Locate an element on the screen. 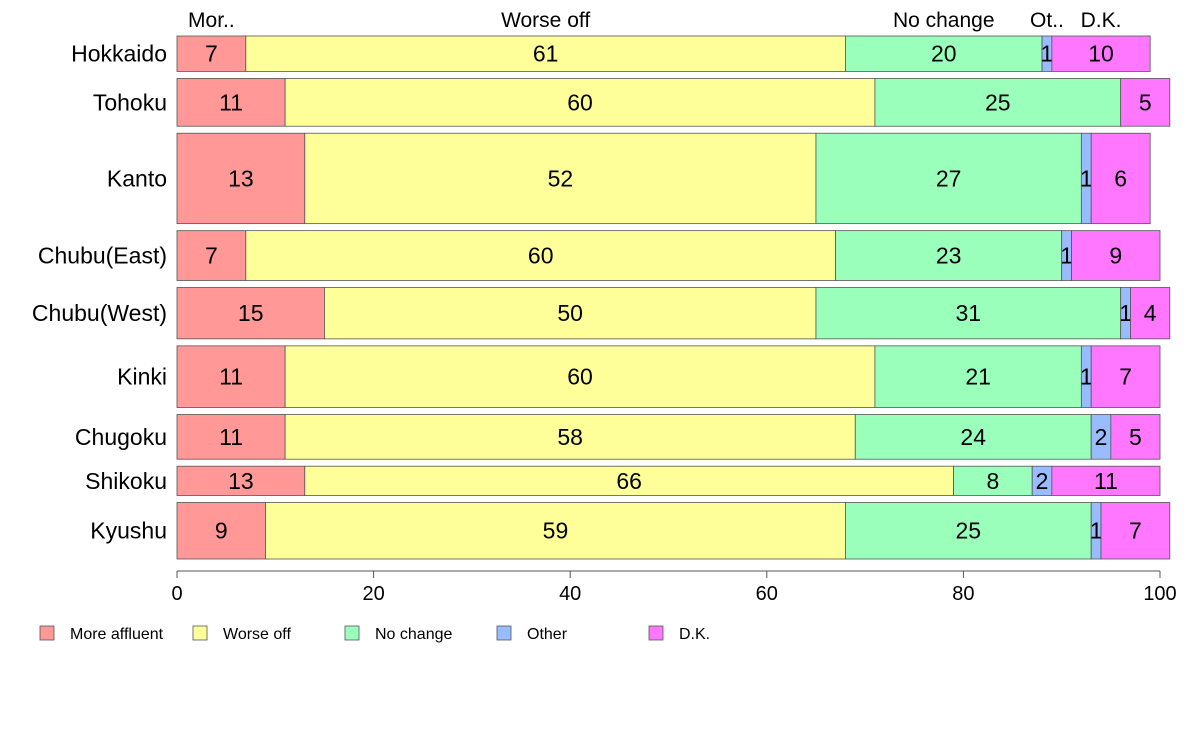 Image resolution: width=1188 pixels, height=736 pixels. data-label-worse-off: 59 is located at coordinates (556, 531).